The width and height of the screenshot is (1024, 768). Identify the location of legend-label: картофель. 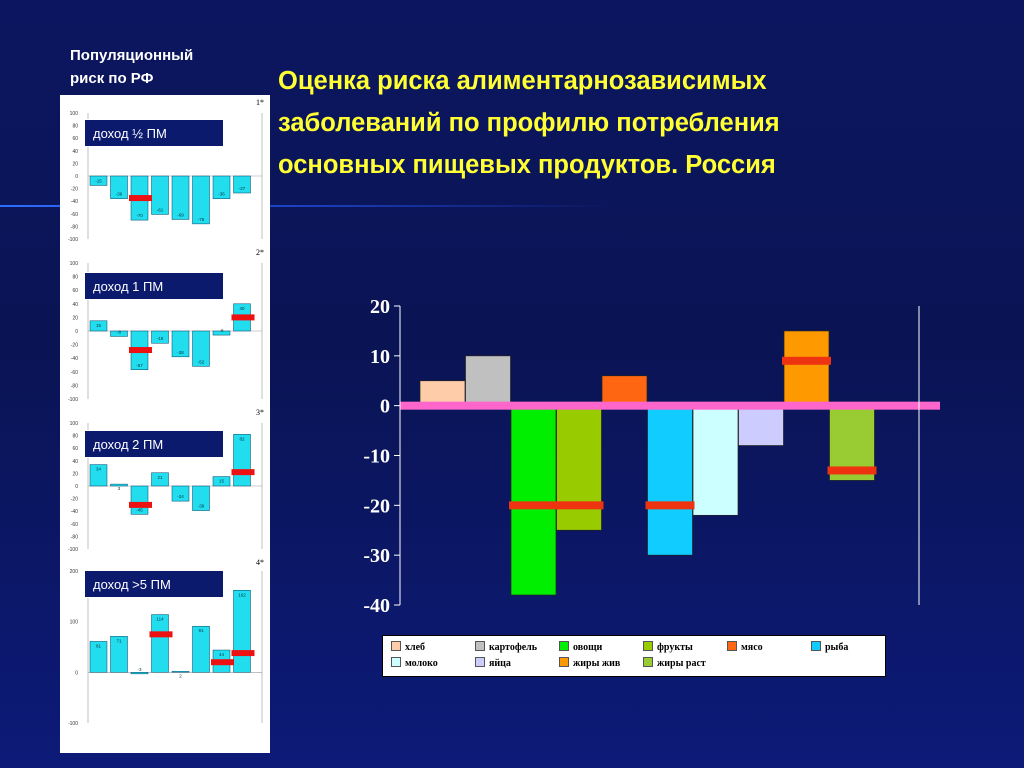
(513, 647).